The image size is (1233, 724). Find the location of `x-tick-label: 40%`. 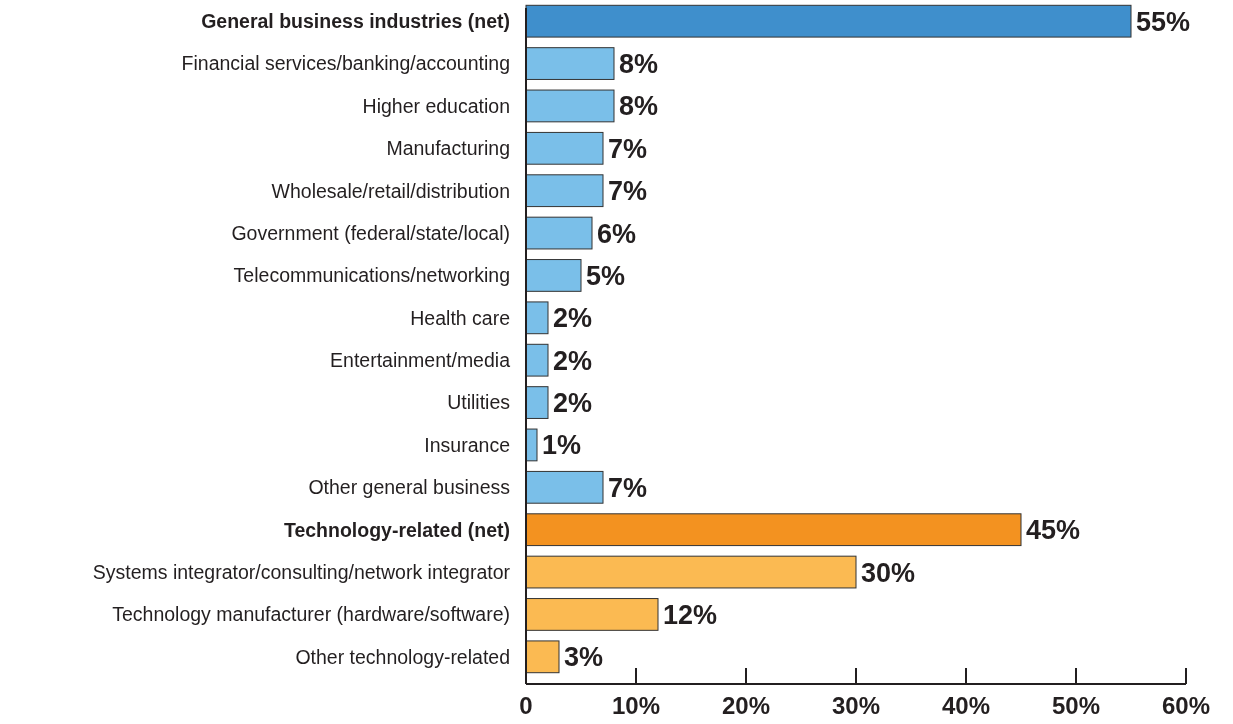

x-tick-label: 40% is located at coordinates (966, 705).